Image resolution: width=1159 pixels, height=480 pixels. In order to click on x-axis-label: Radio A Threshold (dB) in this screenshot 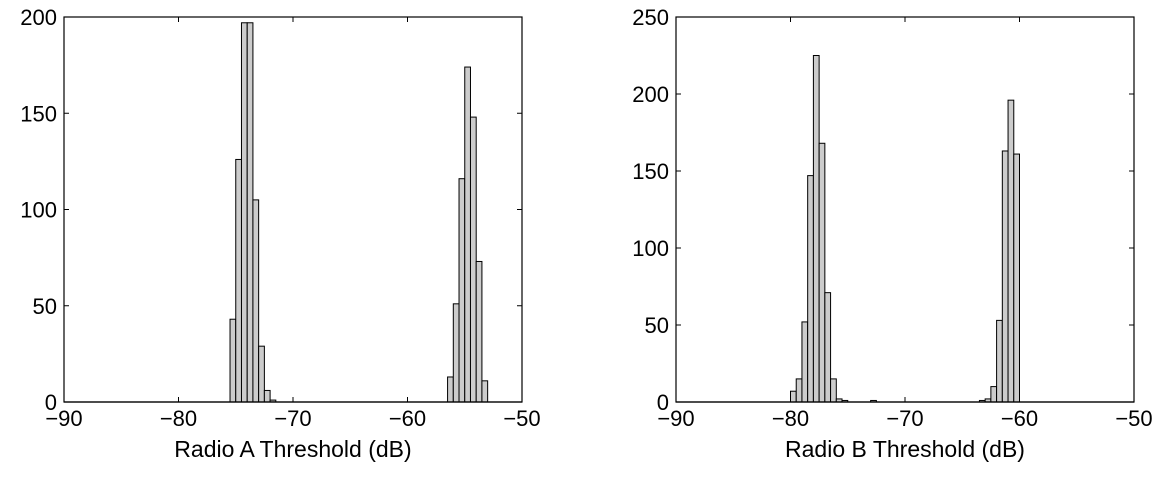, I will do `click(292, 449)`.